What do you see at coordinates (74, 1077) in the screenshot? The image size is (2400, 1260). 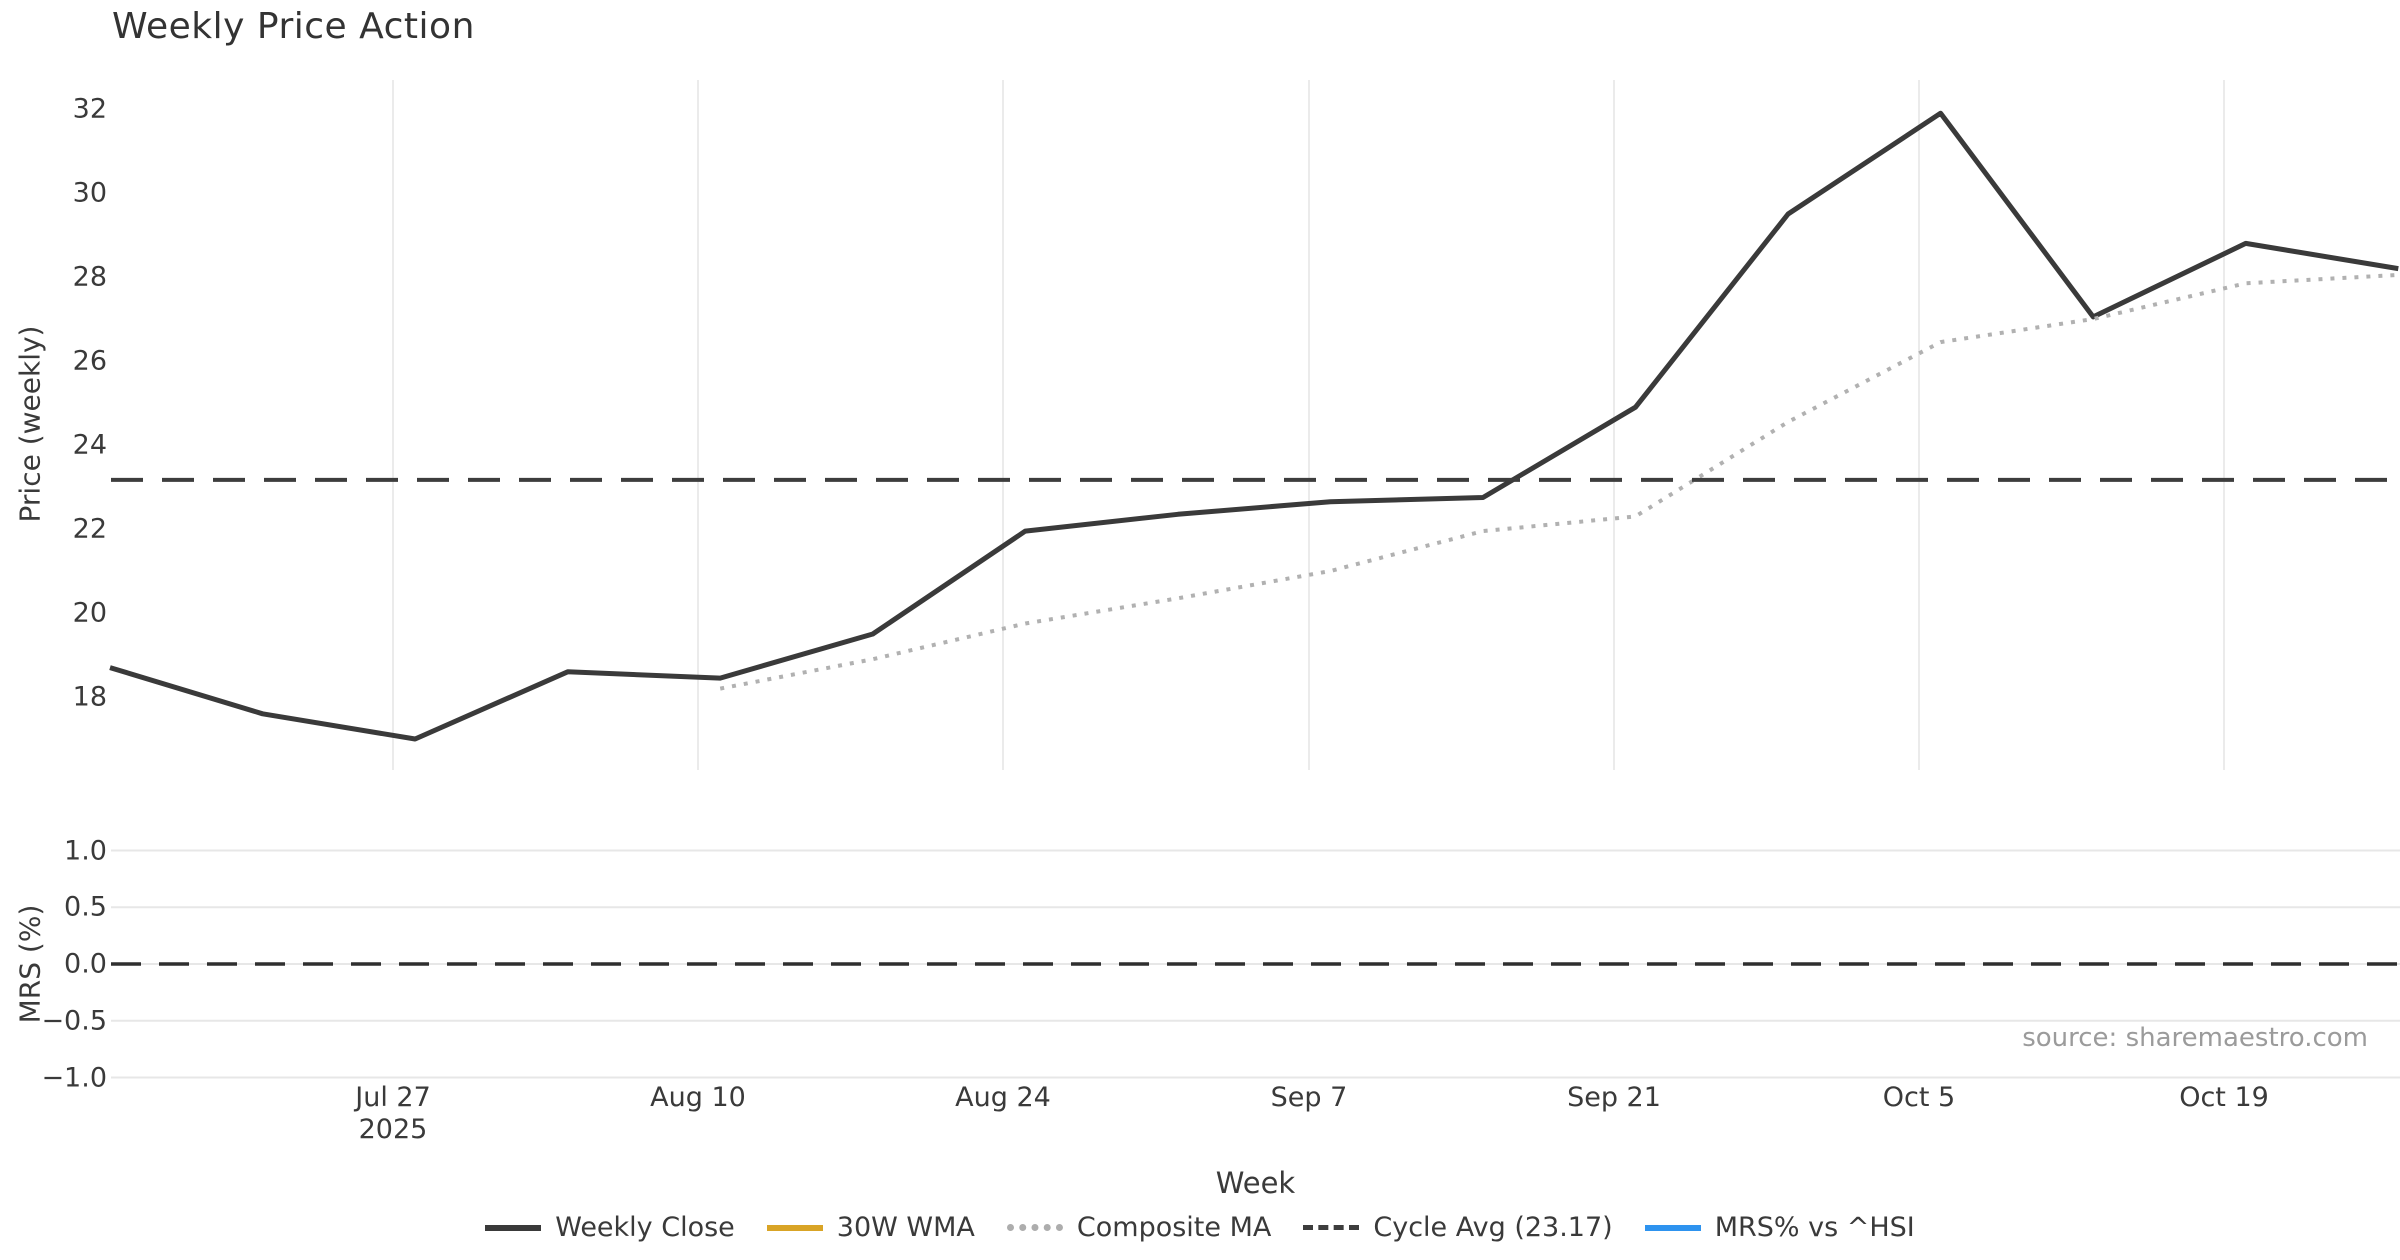 I see `mrs-ytick-label: −1.0` at bounding box center [74, 1077].